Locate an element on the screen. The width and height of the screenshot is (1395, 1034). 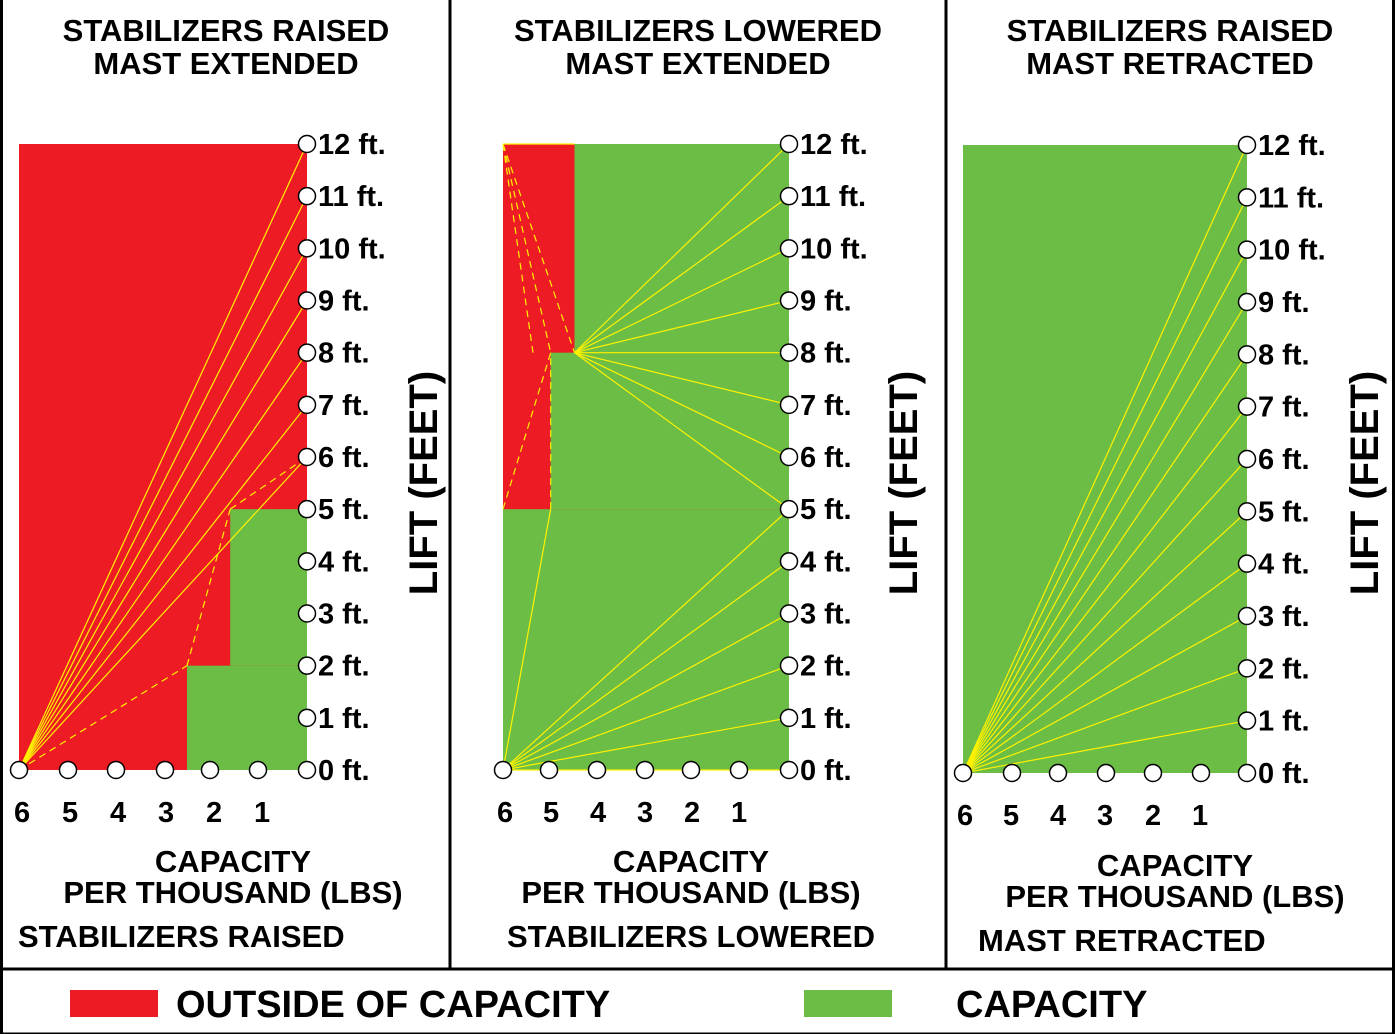
lift-tick-label: 11 ft. is located at coordinates (1291, 198).